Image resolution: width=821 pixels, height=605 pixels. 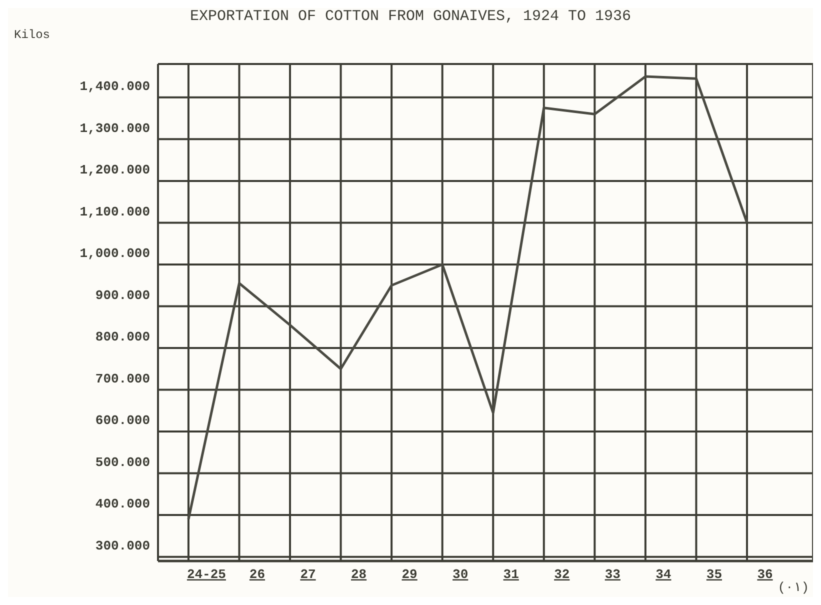 I want to click on y-tick-label: 1,300.000, so click(x=115, y=128).